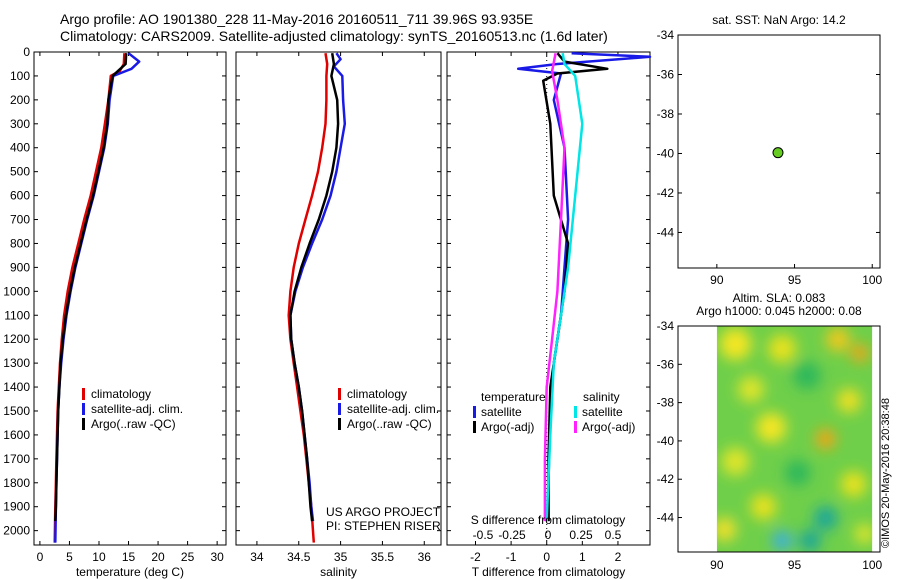  Describe the element at coordinates (778, 153) in the screenshot. I see `argo-float-marker` at that location.